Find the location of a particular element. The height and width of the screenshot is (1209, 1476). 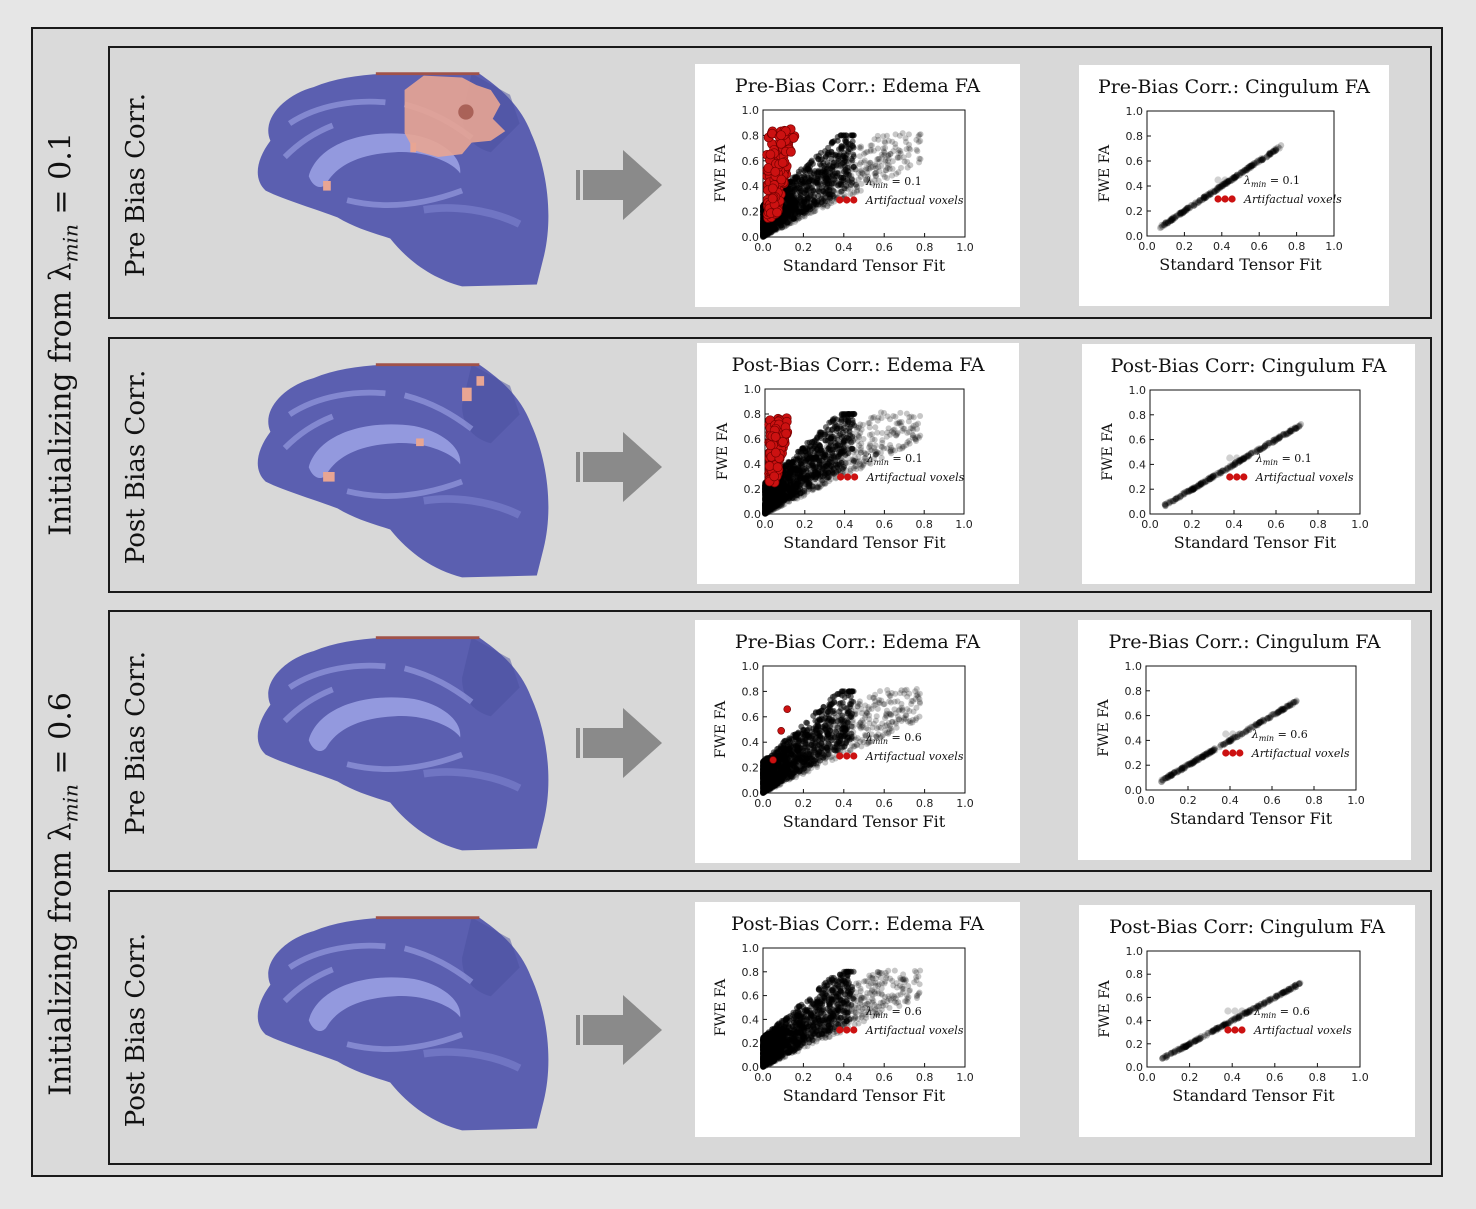

right-arrow-icon is located at coordinates (619, 467).